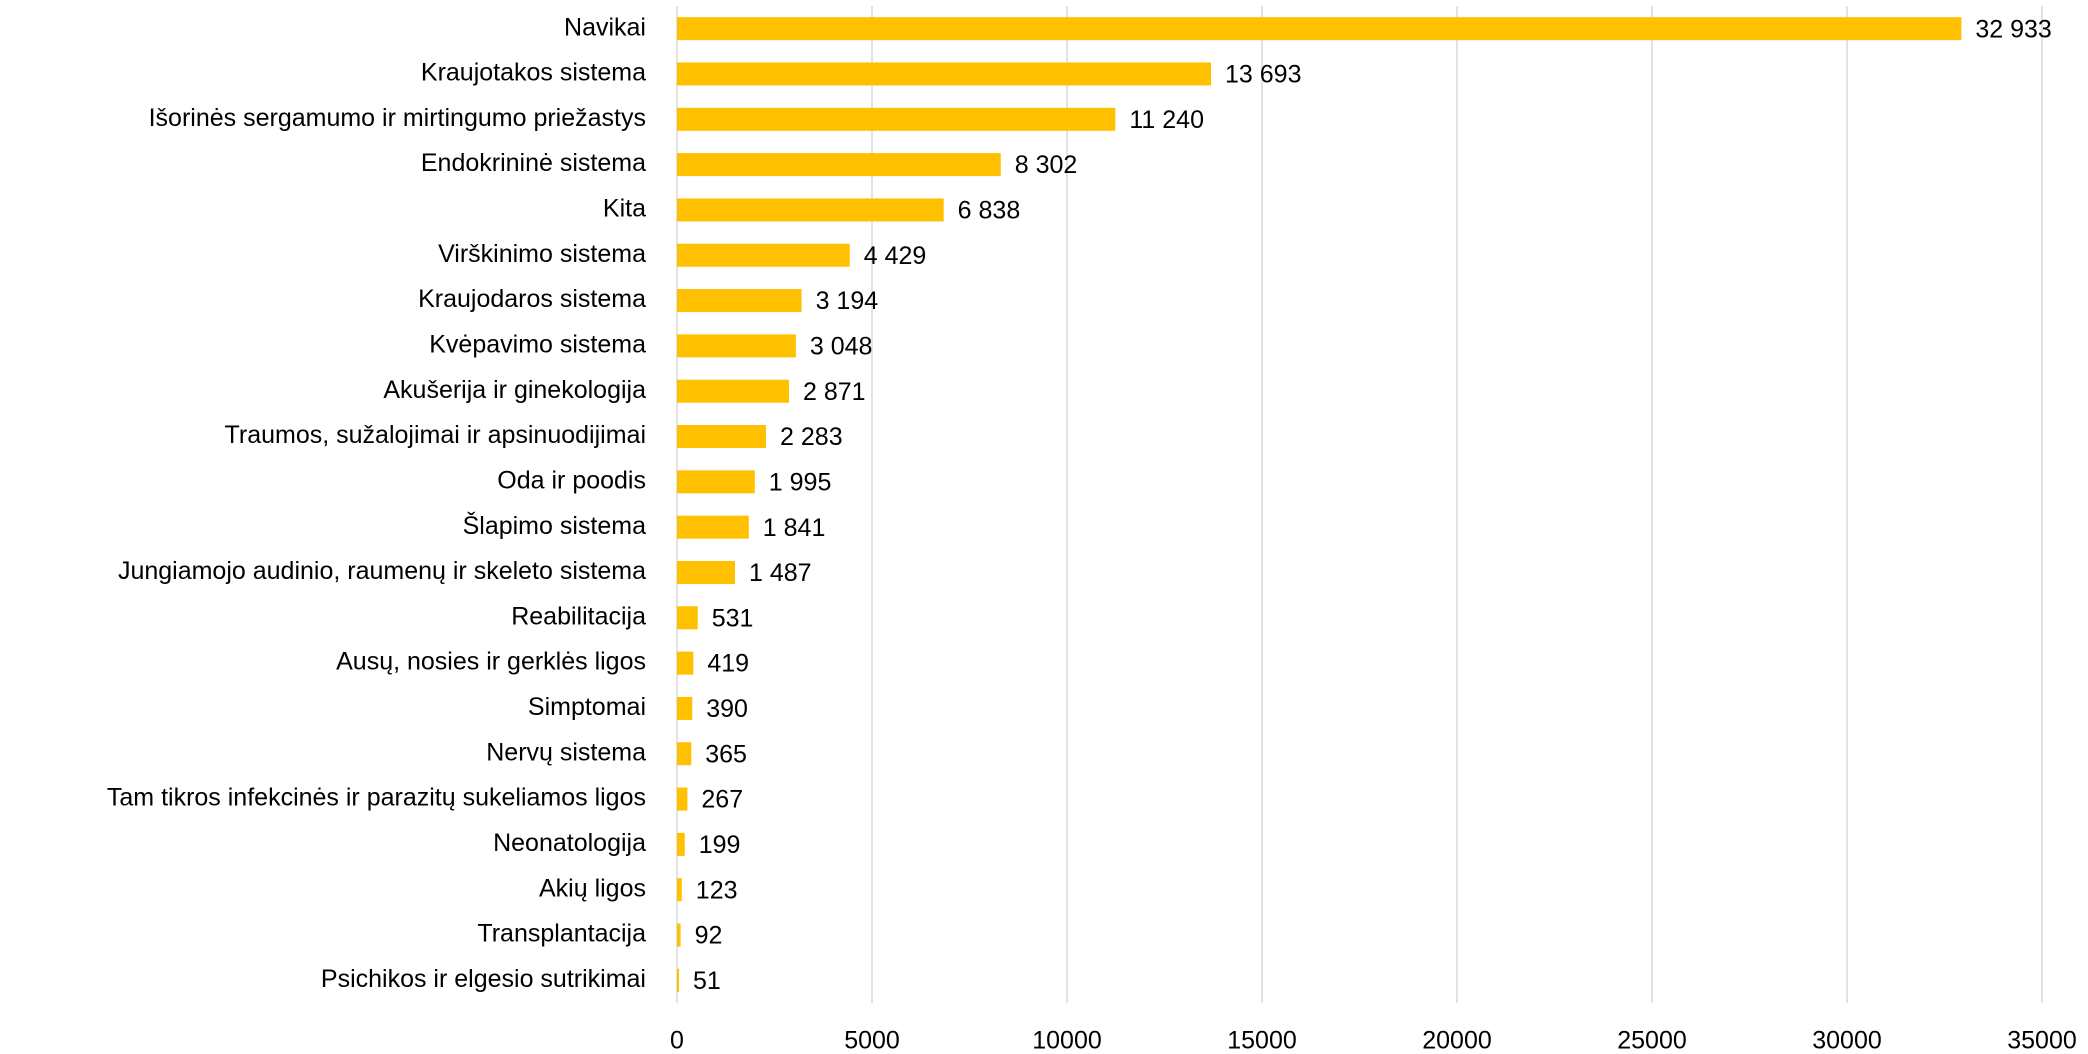 The width and height of the screenshot is (2088, 1054). Describe the element at coordinates (1263, 75) in the screenshot. I see `data-label: 13 693` at that location.